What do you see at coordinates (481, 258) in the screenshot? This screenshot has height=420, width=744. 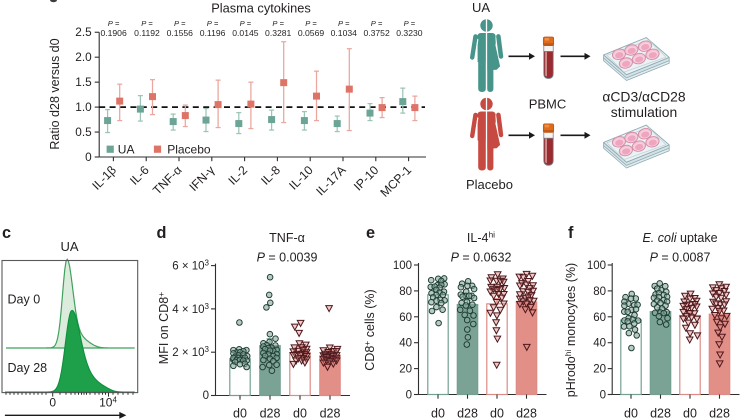 I see `svg-text: P = 0.0632` at bounding box center [481, 258].